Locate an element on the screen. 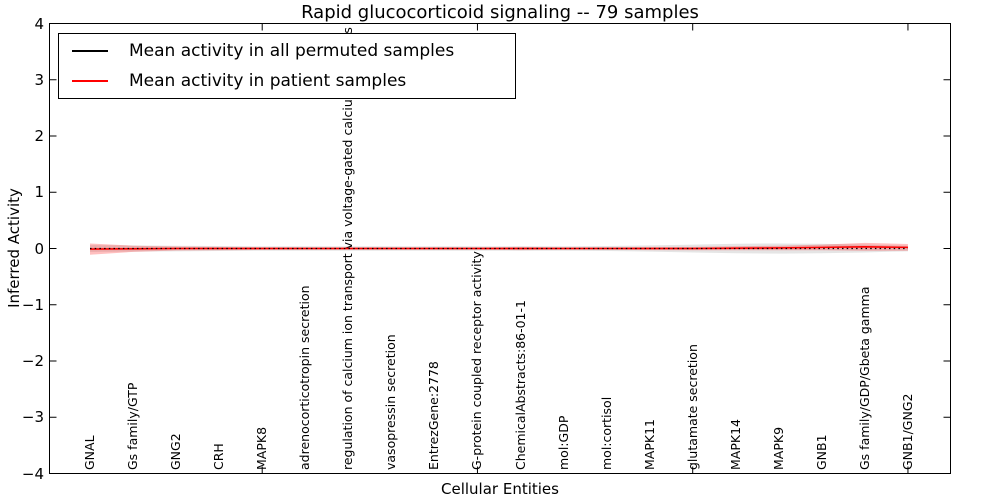 This screenshot has width=1000, height=500. legend-entry: Mean activity in patient samples is located at coordinates (287, 81).